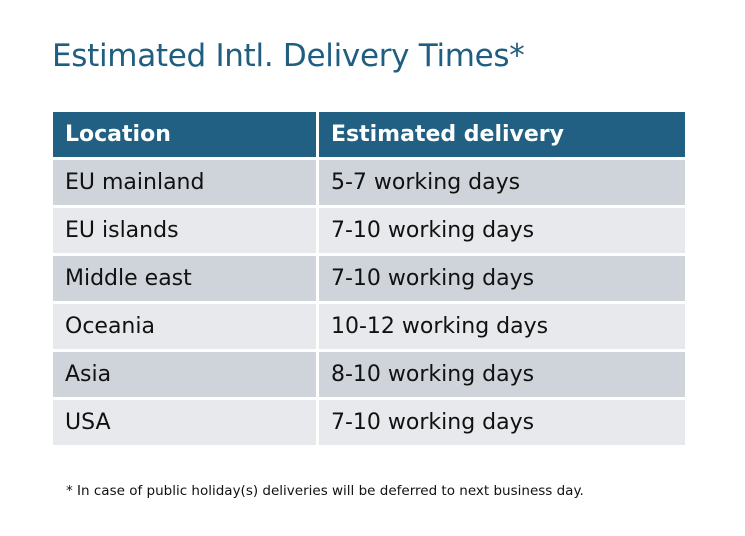 The image size is (745, 536). I want to click on delivery-cell: 5-7 working days, so click(502, 182).